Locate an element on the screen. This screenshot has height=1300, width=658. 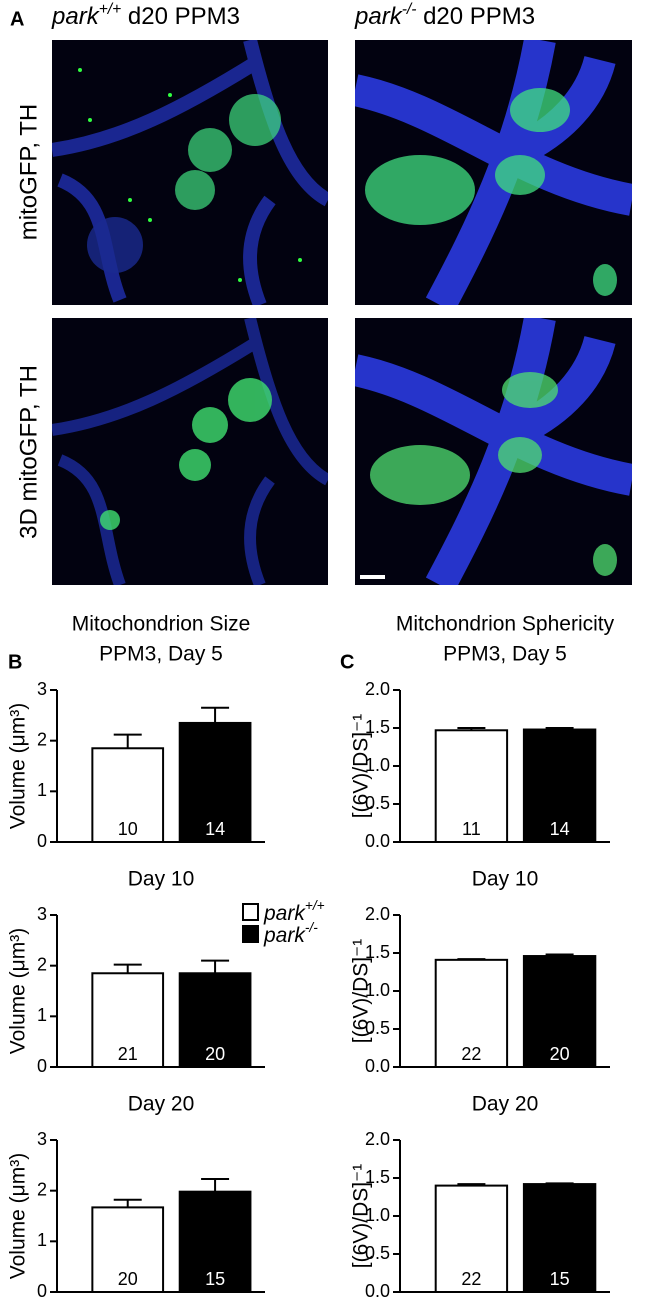
chart-title: Mitchondrion Sphericity is located at coordinates (505, 624).